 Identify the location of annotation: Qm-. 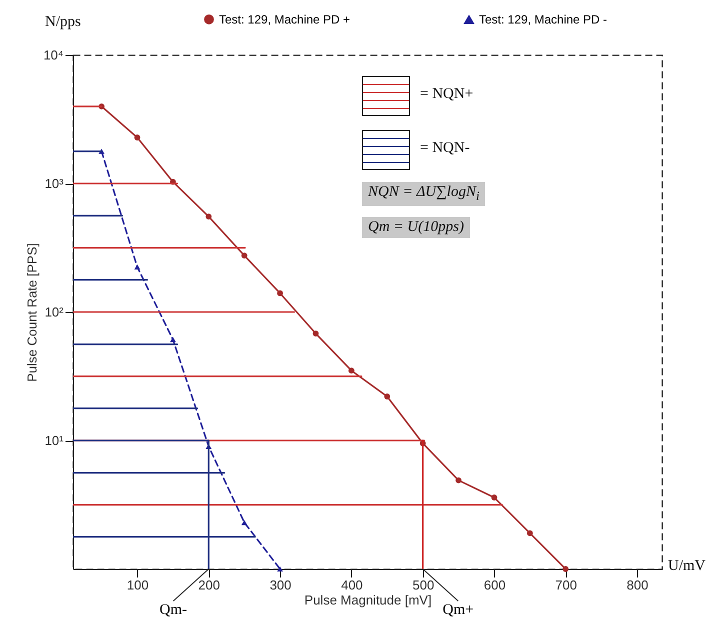
(174, 610).